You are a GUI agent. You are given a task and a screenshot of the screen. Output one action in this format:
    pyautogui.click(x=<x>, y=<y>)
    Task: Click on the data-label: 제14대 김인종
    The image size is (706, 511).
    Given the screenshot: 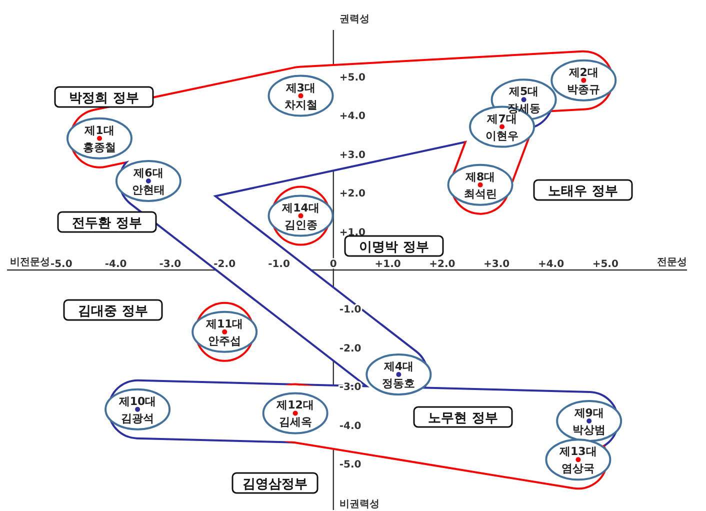 What is the action you would take?
    pyautogui.click(x=300, y=216)
    